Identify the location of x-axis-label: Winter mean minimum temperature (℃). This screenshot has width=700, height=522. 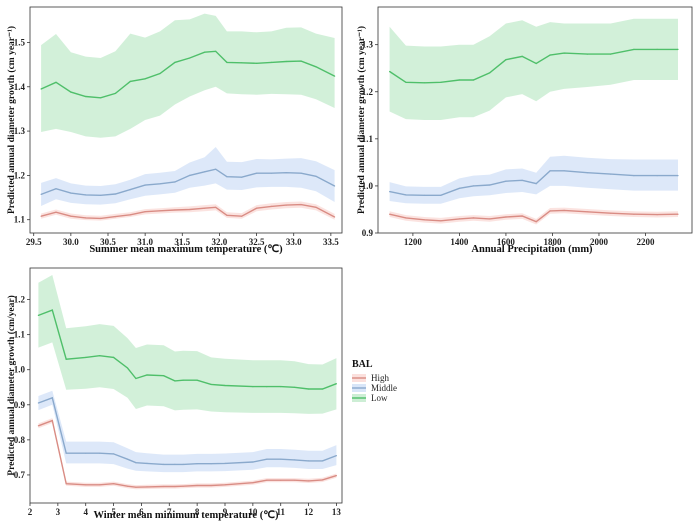
(186, 515).